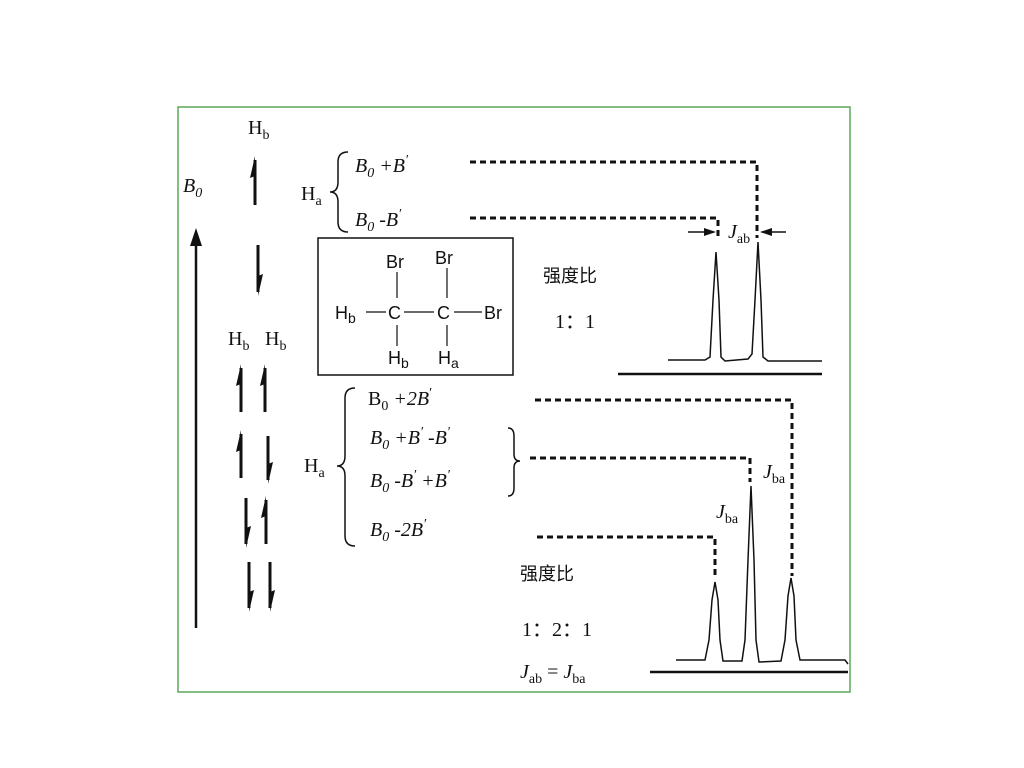  I want to click on mol-hb-bottom: Hb, so click(398, 359).